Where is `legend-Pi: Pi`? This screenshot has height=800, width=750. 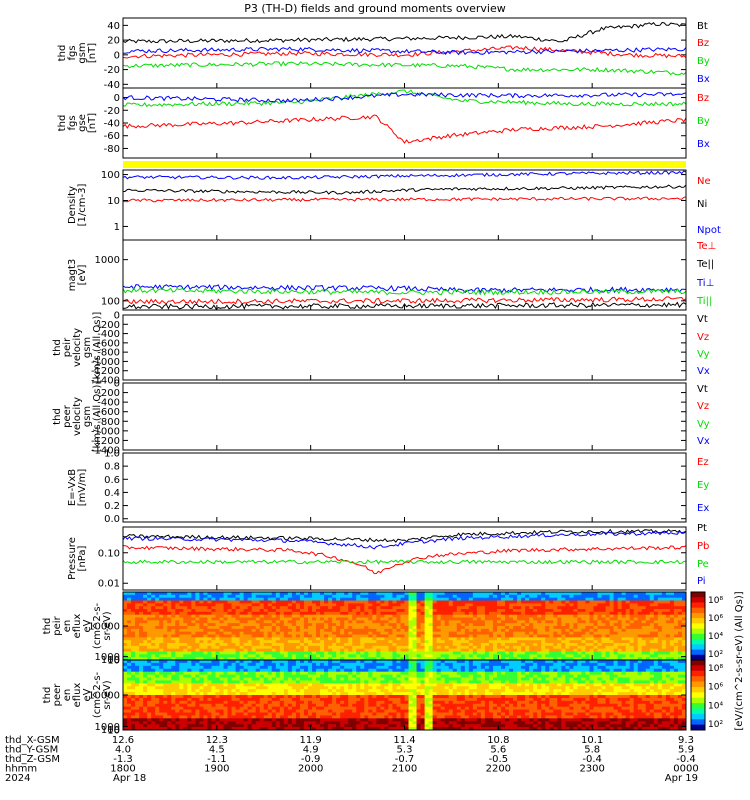
legend-Pi: Pi is located at coordinates (701, 581).